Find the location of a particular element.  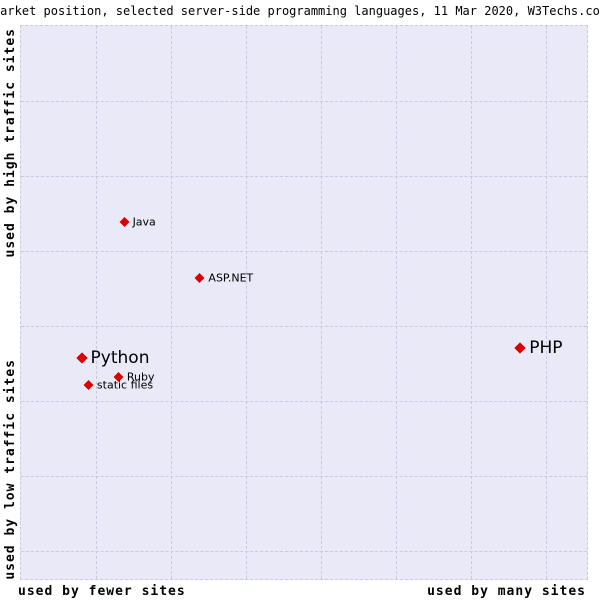

data-point-asp-net: ASP.NET is located at coordinates (224, 278).